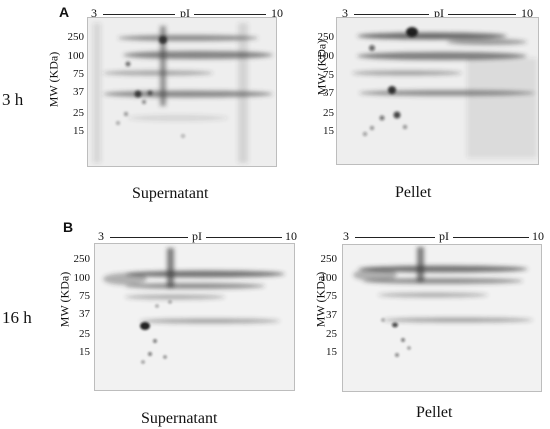  What do you see at coordinates (68, 227) in the screenshot?
I see `panel-letter-b: B` at bounding box center [68, 227].